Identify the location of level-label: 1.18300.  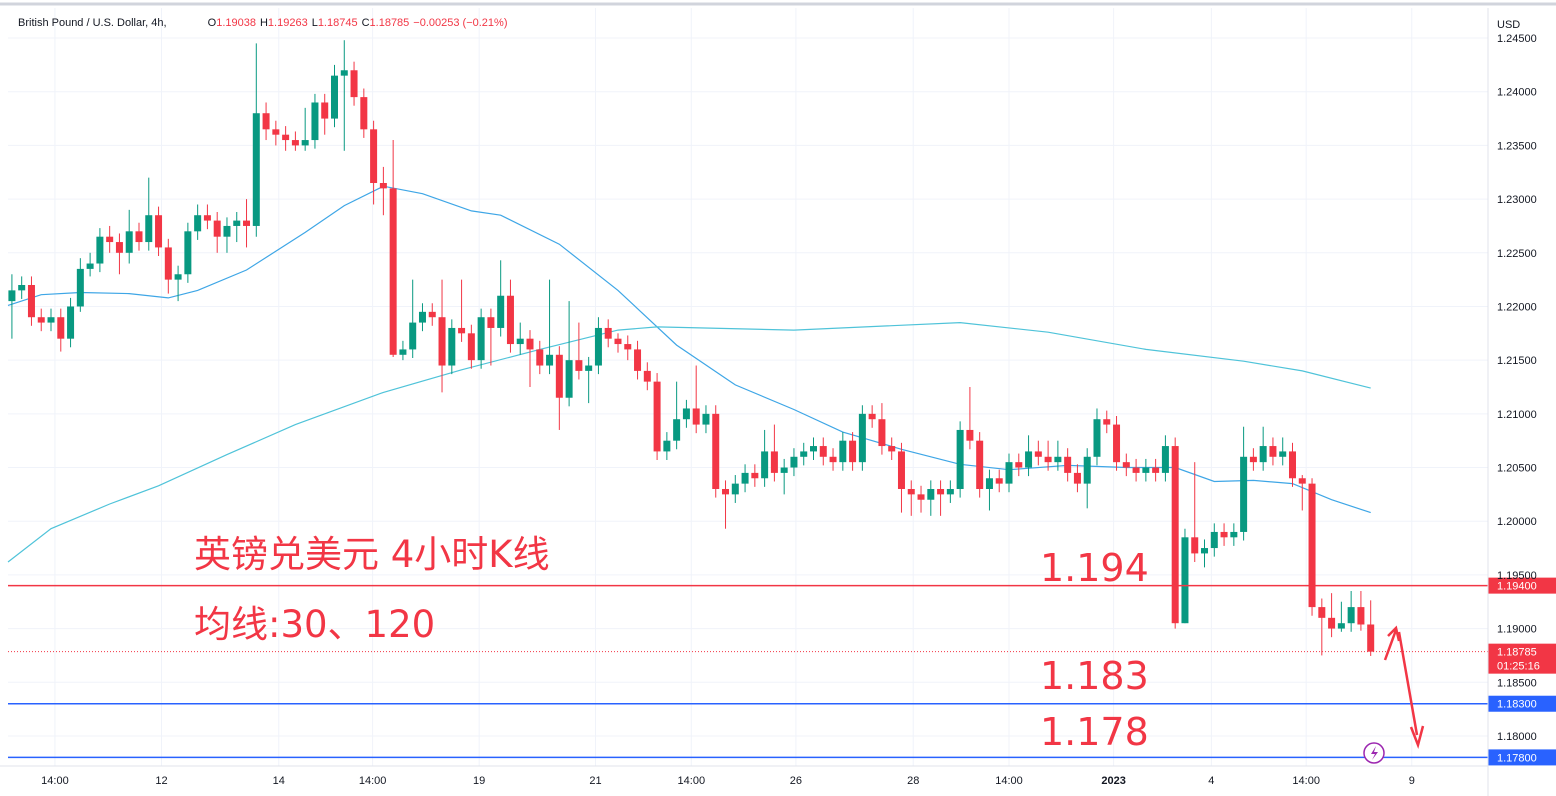
(1517, 705).